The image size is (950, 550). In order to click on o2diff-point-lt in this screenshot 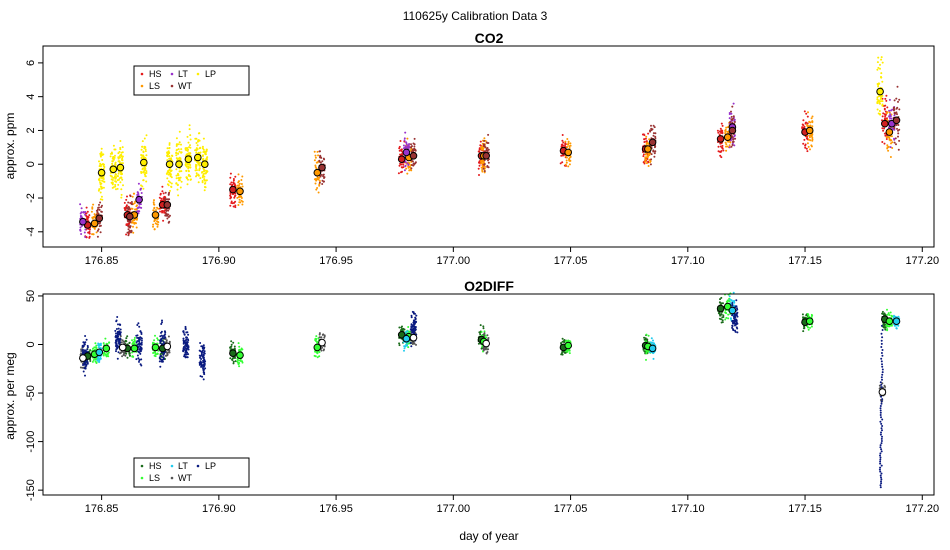, I will do `click(651, 338)`.